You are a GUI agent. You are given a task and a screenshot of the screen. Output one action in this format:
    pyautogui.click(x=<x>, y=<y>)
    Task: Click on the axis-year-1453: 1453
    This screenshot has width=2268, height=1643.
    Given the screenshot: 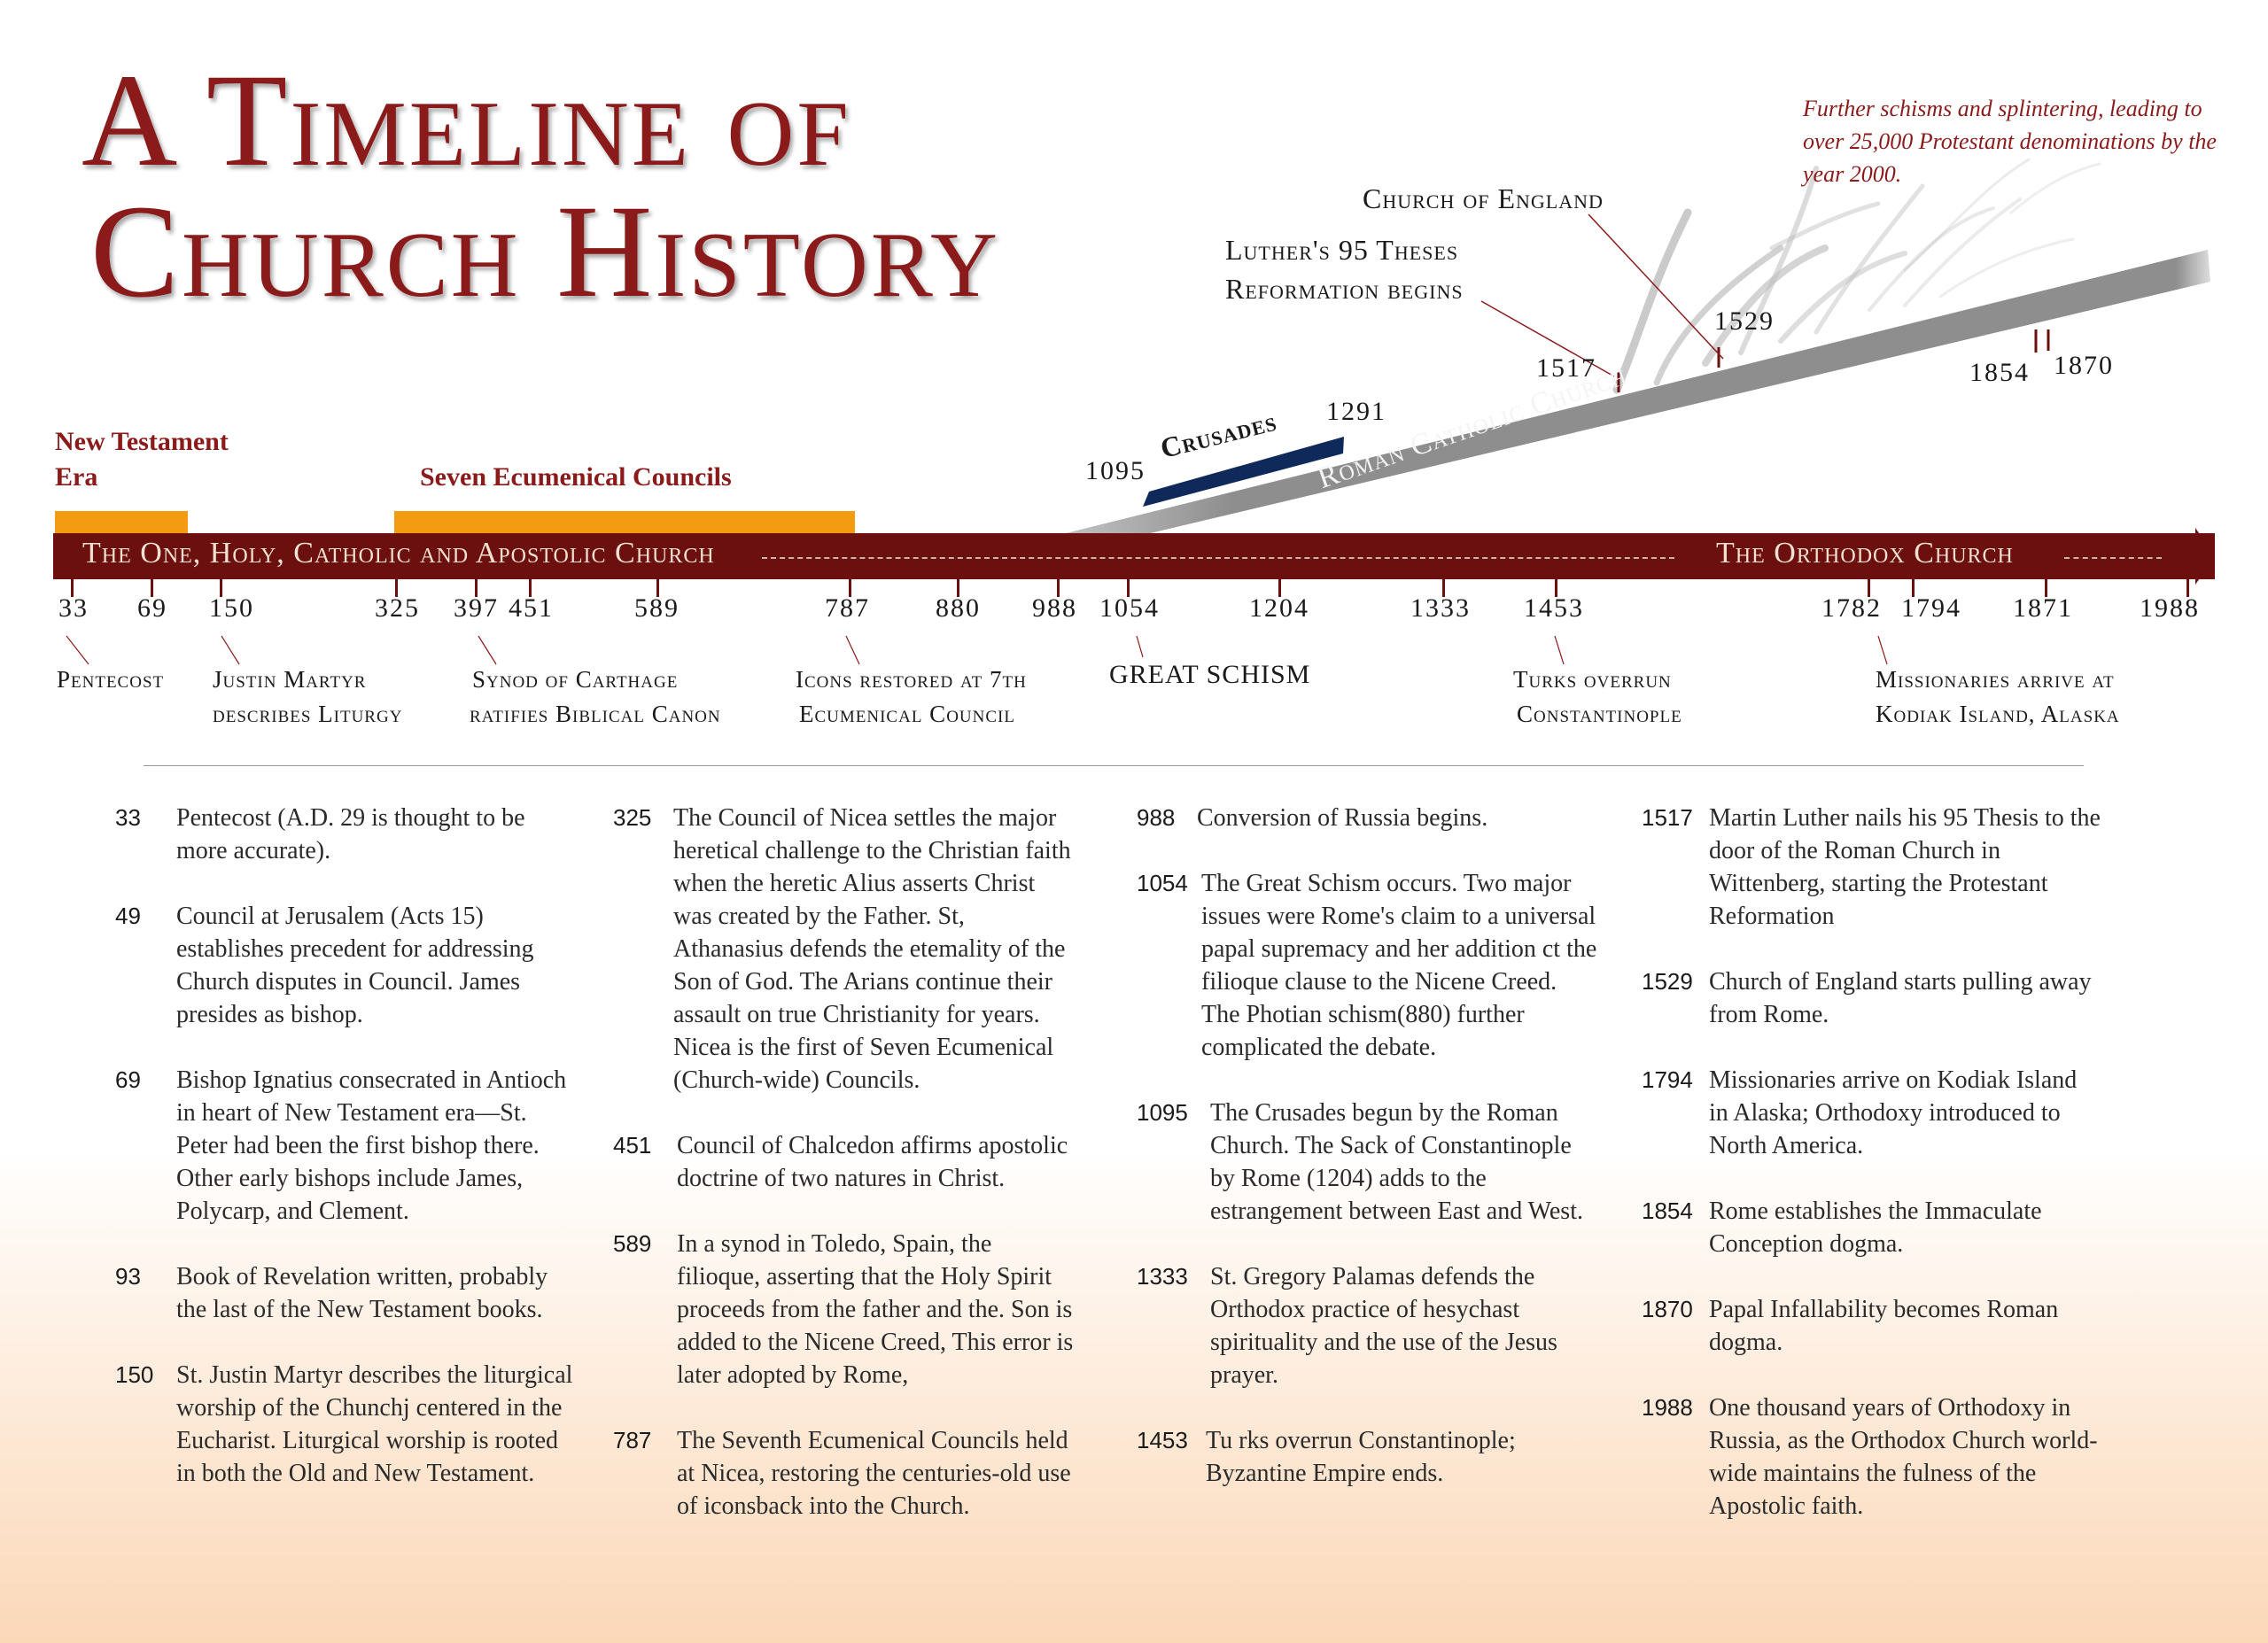 What is the action you would take?
    pyautogui.click(x=1554, y=608)
    